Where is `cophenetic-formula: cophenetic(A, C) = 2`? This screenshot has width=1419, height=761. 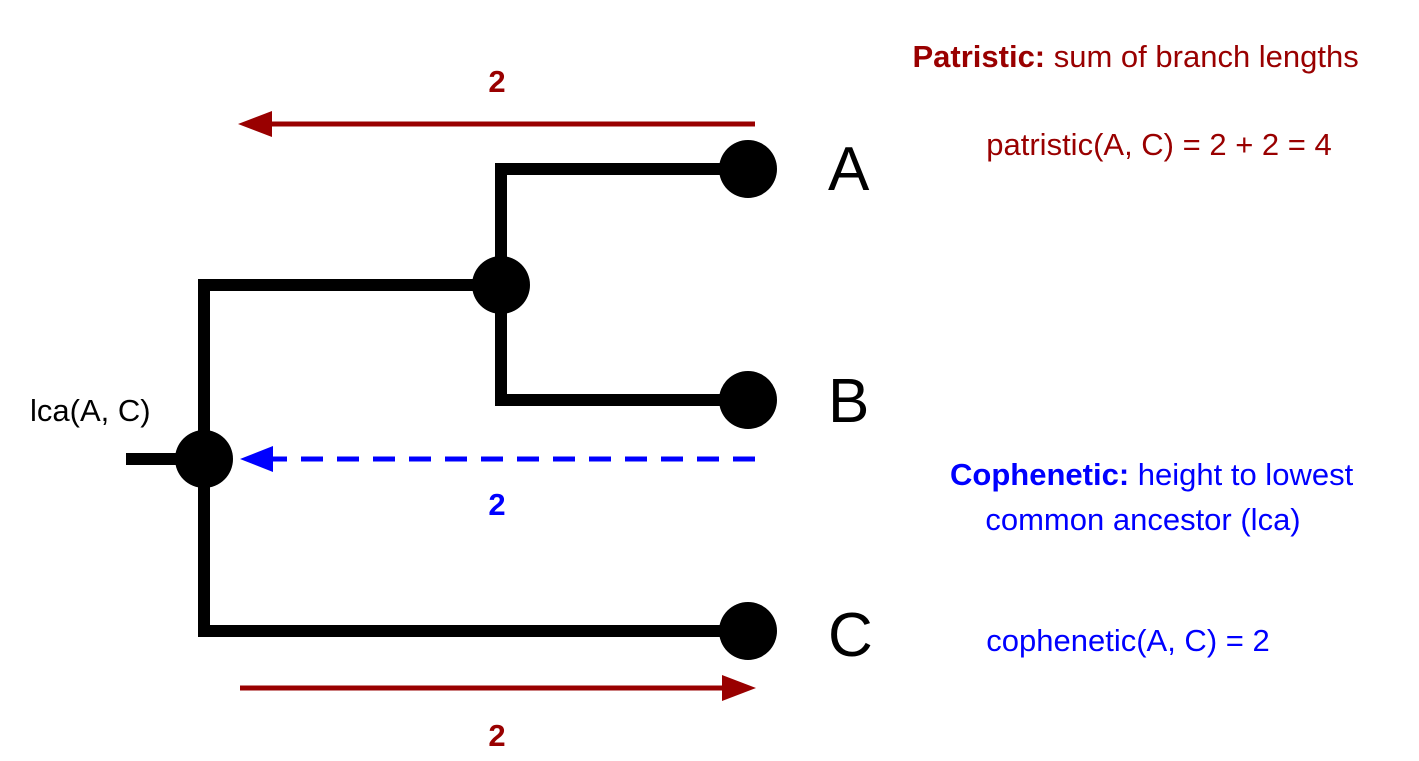 cophenetic-formula: cophenetic(A, C) = 2 is located at coordinates (1127, 640).